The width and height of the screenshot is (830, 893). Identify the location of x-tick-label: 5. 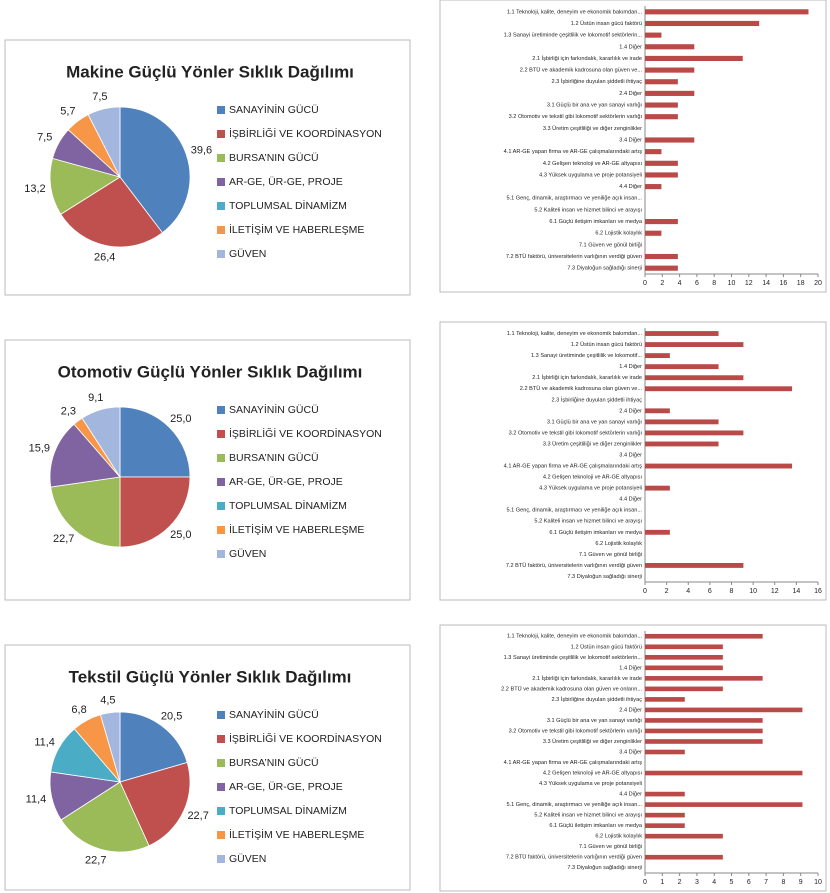
(732, 882).